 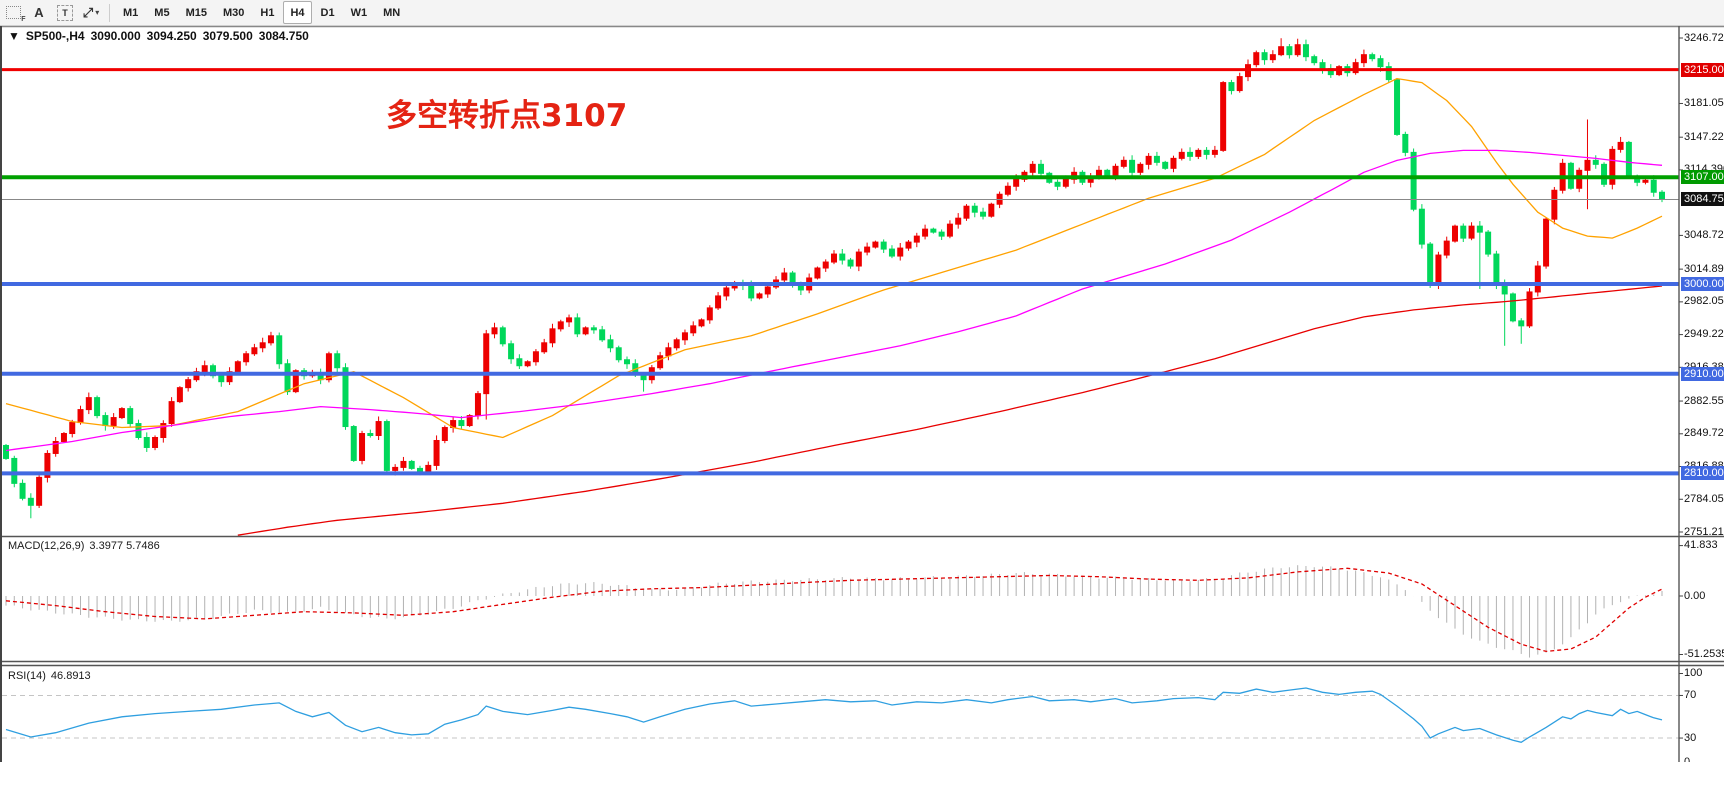 I want to click on rsi-tick-70: 70, so click(x=1690, y=694).